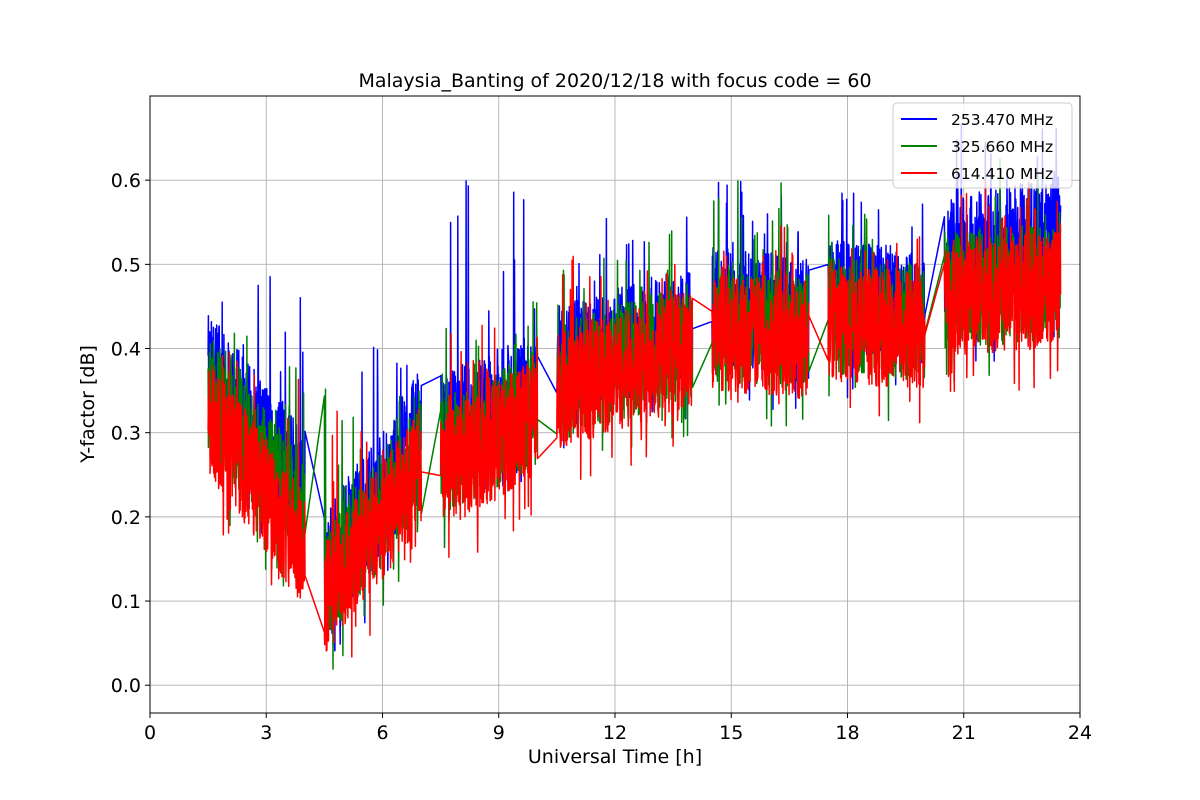 The height and width of the screenshot is (800, 1200). Describe the element at coordinates (126, 434) in the screenshot. I see `y-tick-label: 0.3` at that location.